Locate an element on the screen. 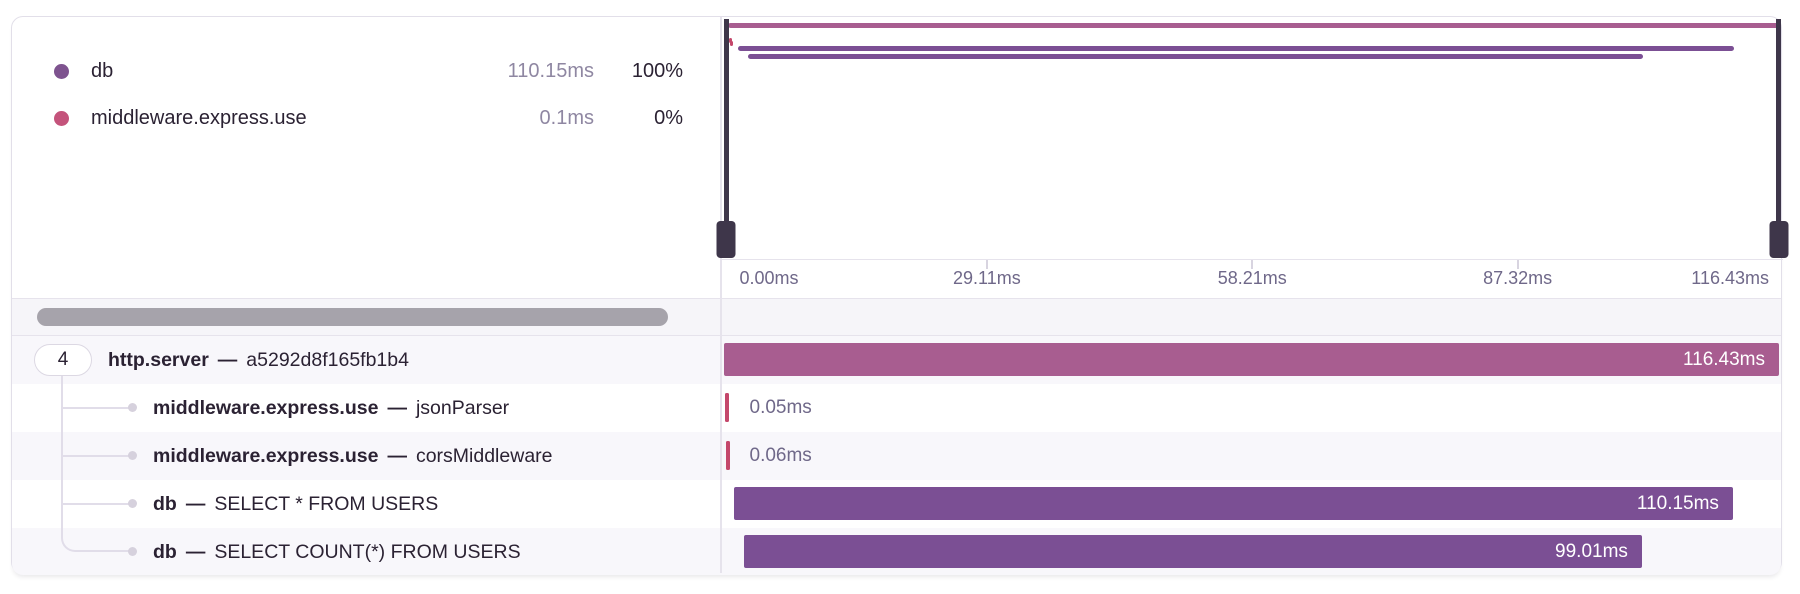  span-duration-label: 116.43ms is located at coordinates (1723, 359).